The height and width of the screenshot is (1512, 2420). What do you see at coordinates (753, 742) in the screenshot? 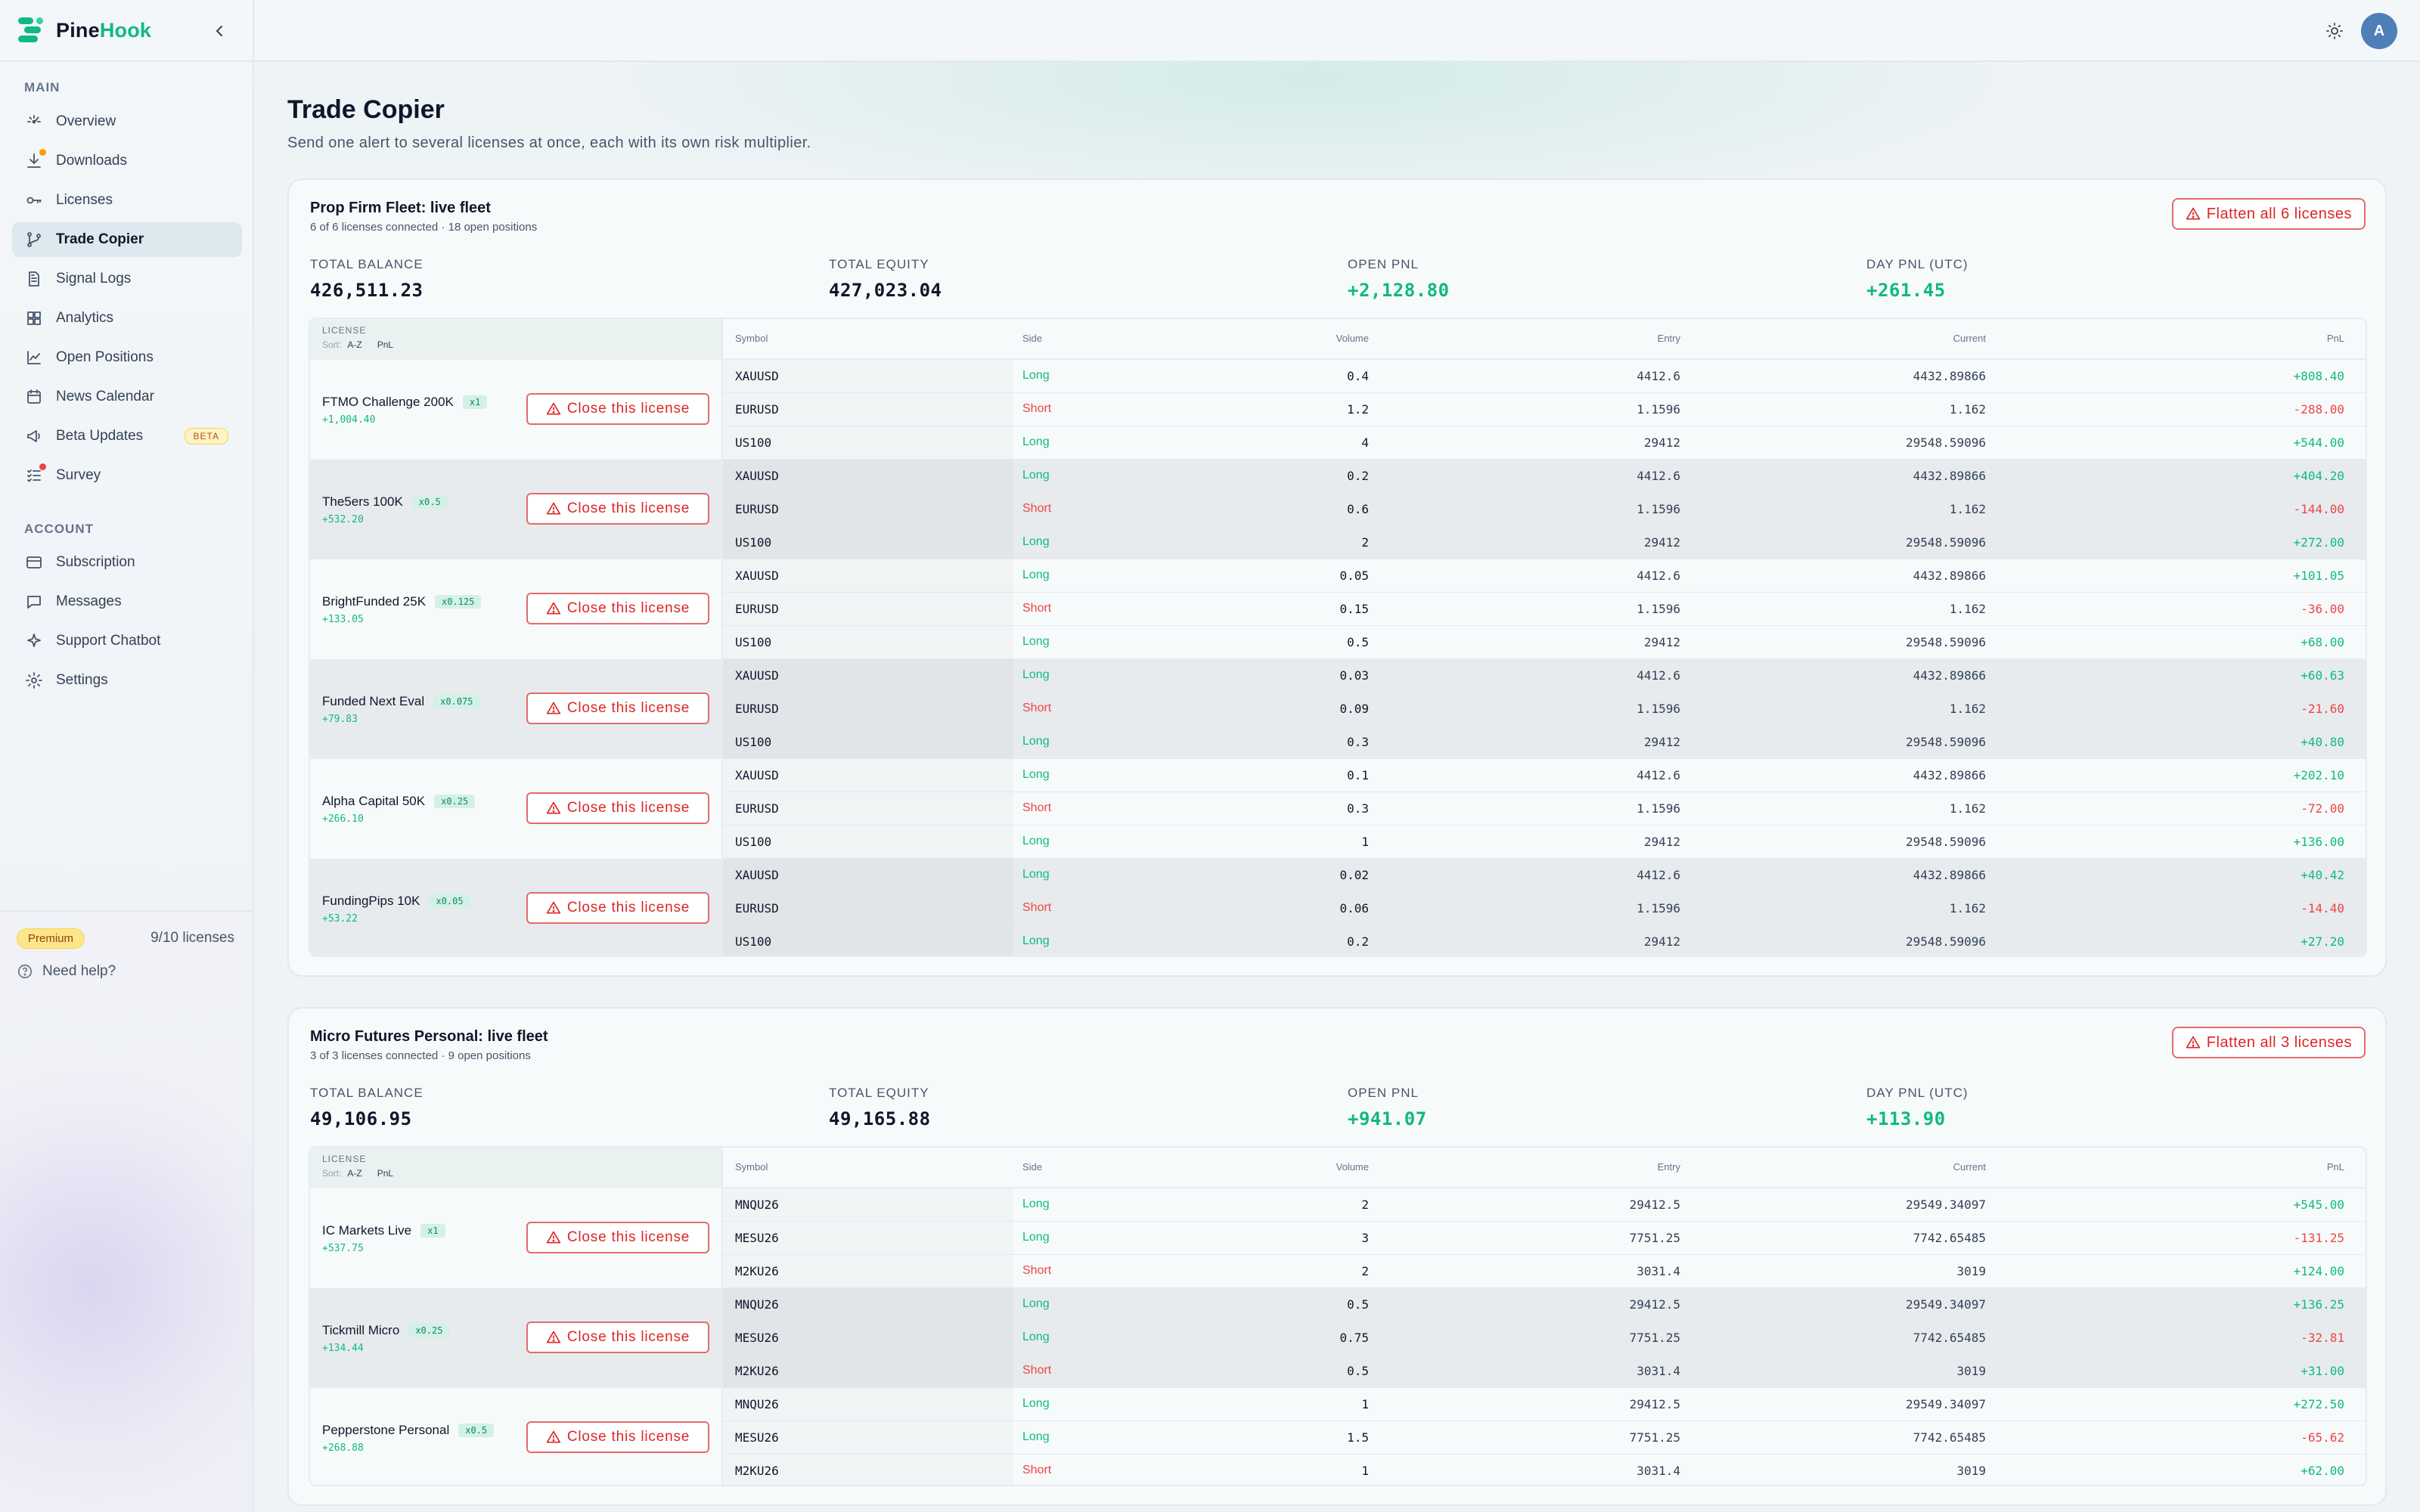
I see `position-symbol: US100` at bounding box center [753, 742].